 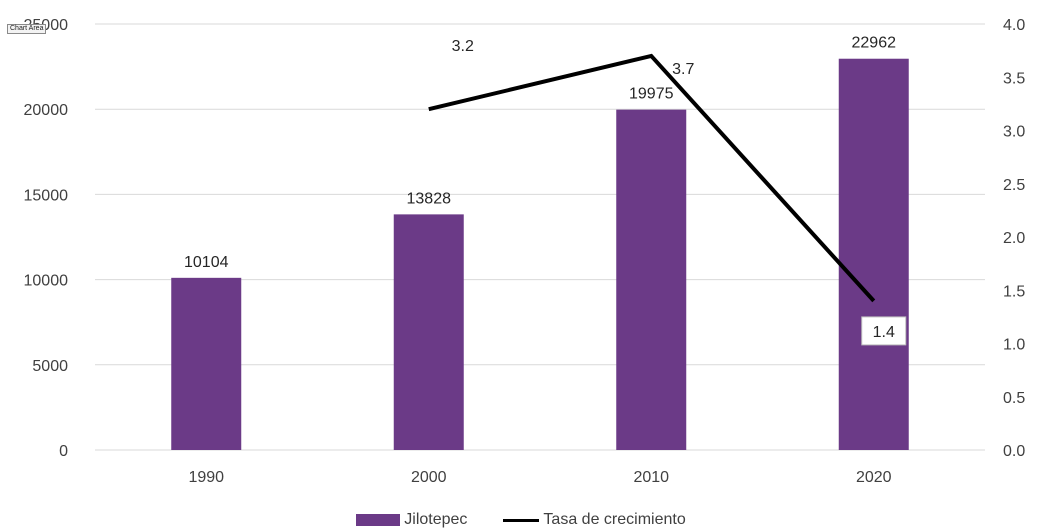 I want to click on bar-data-label: 22962, so click(x=874, y=43).